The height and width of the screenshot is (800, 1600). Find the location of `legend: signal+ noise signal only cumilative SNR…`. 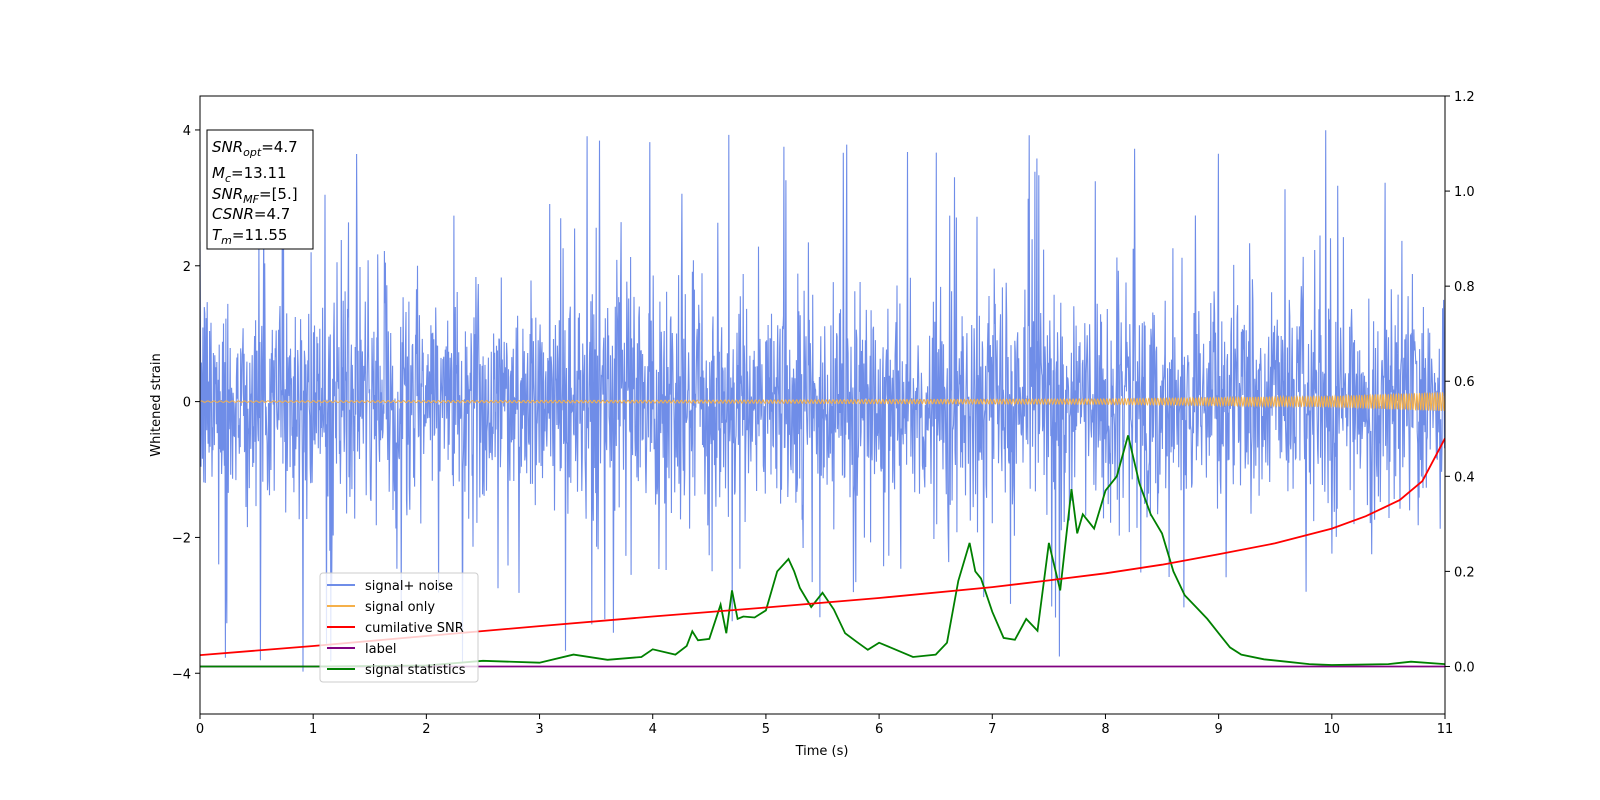

legend: signal+ noise signal only cumilative SNR… is located at coordinates (399, 627).